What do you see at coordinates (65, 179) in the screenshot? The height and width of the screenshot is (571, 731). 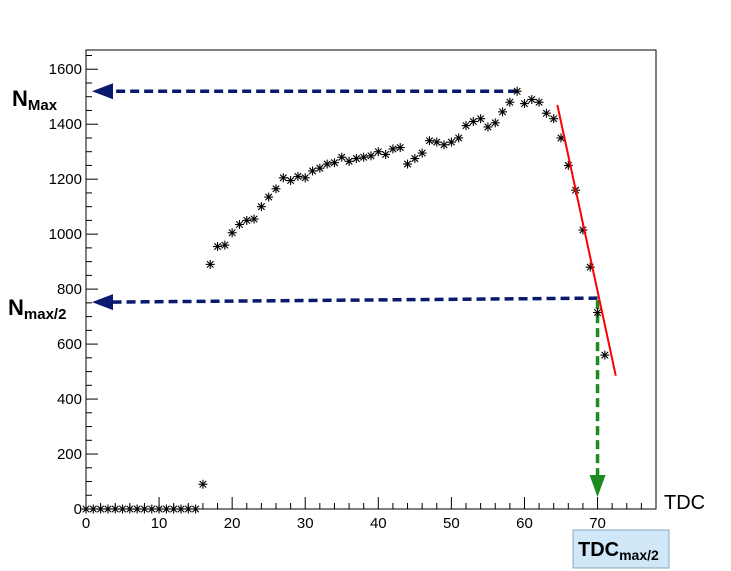 I see `y-tick-label: 1200` at bounding box center [65, 179].